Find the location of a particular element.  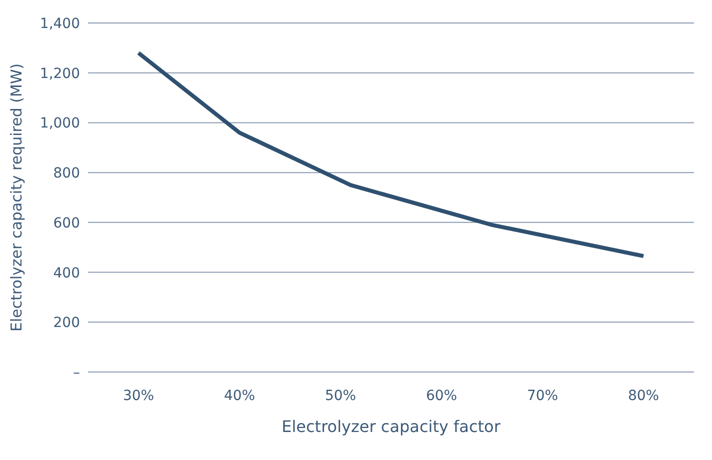

y-tick-label: 400 is located at coordinates (66, 273).